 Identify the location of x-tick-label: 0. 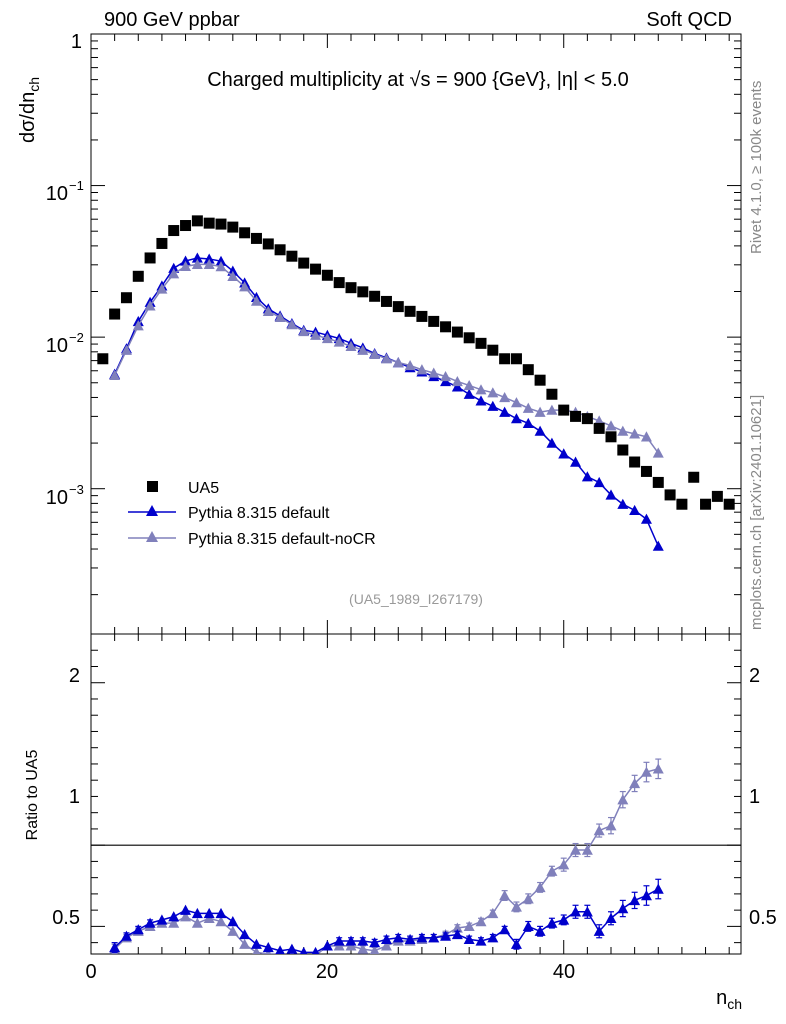
(90, 972).